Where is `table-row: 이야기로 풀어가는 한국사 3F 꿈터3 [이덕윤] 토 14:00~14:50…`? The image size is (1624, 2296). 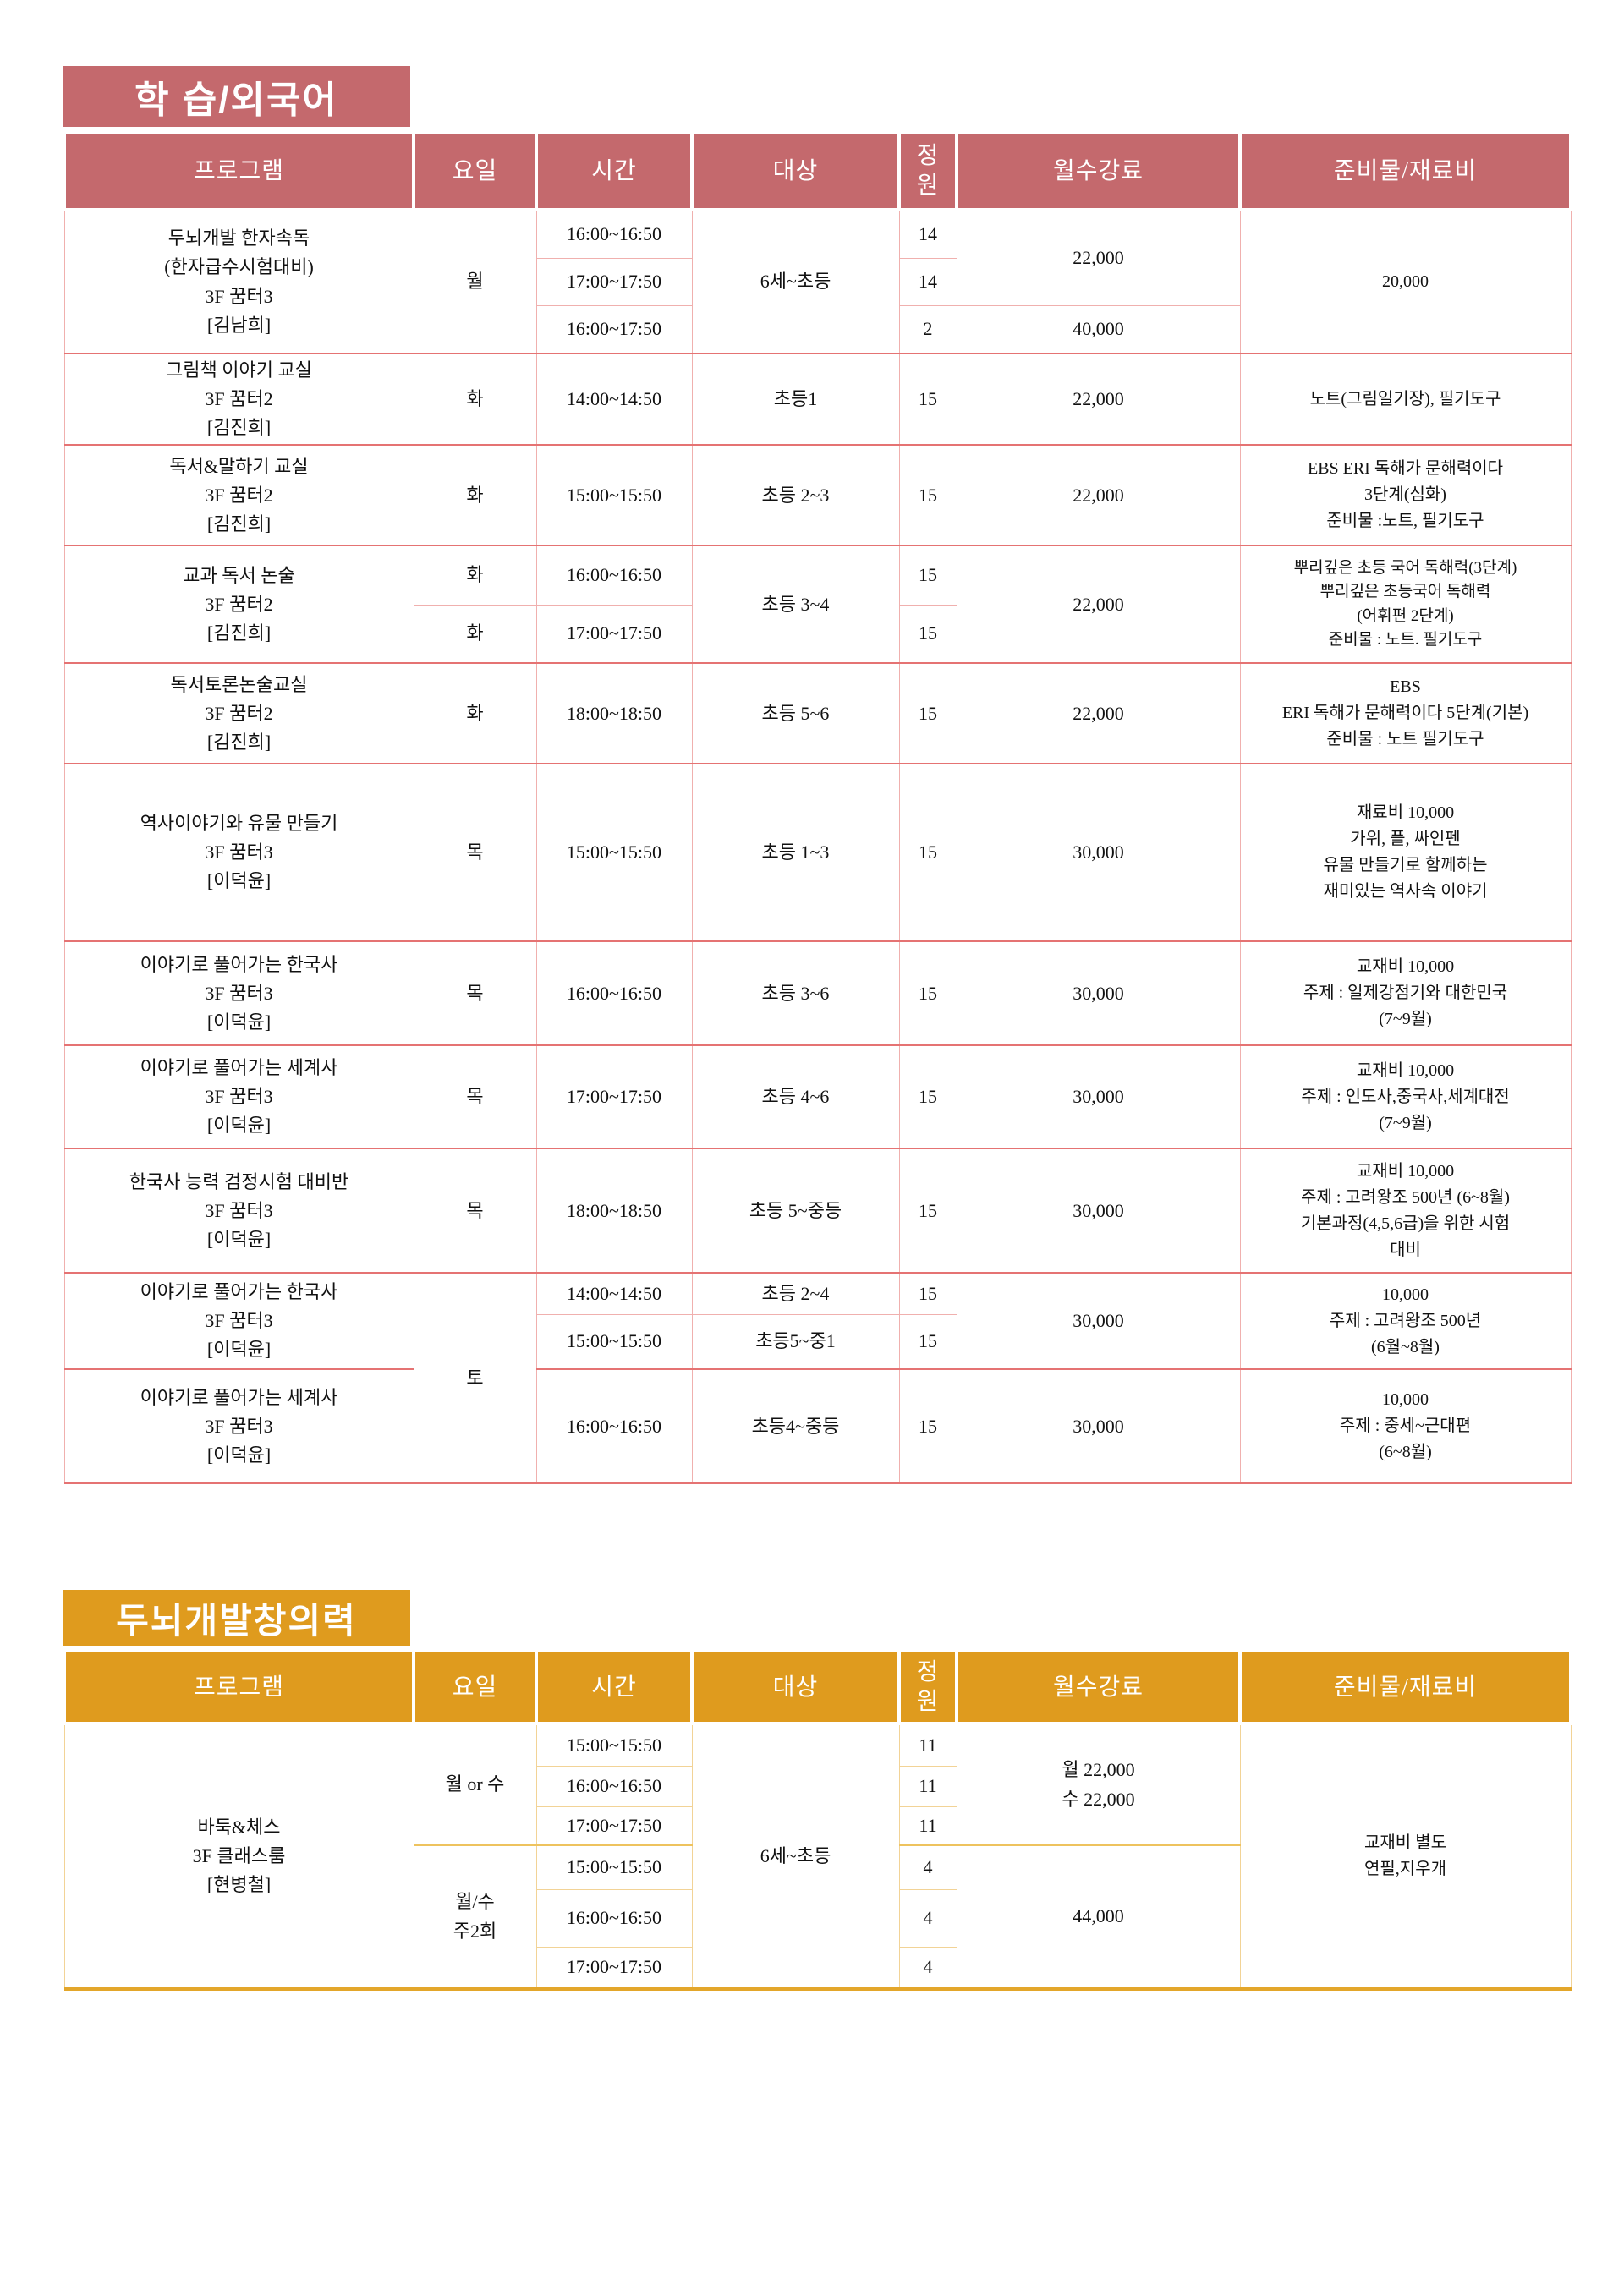
table-row: 이야기로 풀어가는 한국사 3F 꿈터3 [이덕윤] 토 14:00~14:50… is located at coordinates (818, 1378).